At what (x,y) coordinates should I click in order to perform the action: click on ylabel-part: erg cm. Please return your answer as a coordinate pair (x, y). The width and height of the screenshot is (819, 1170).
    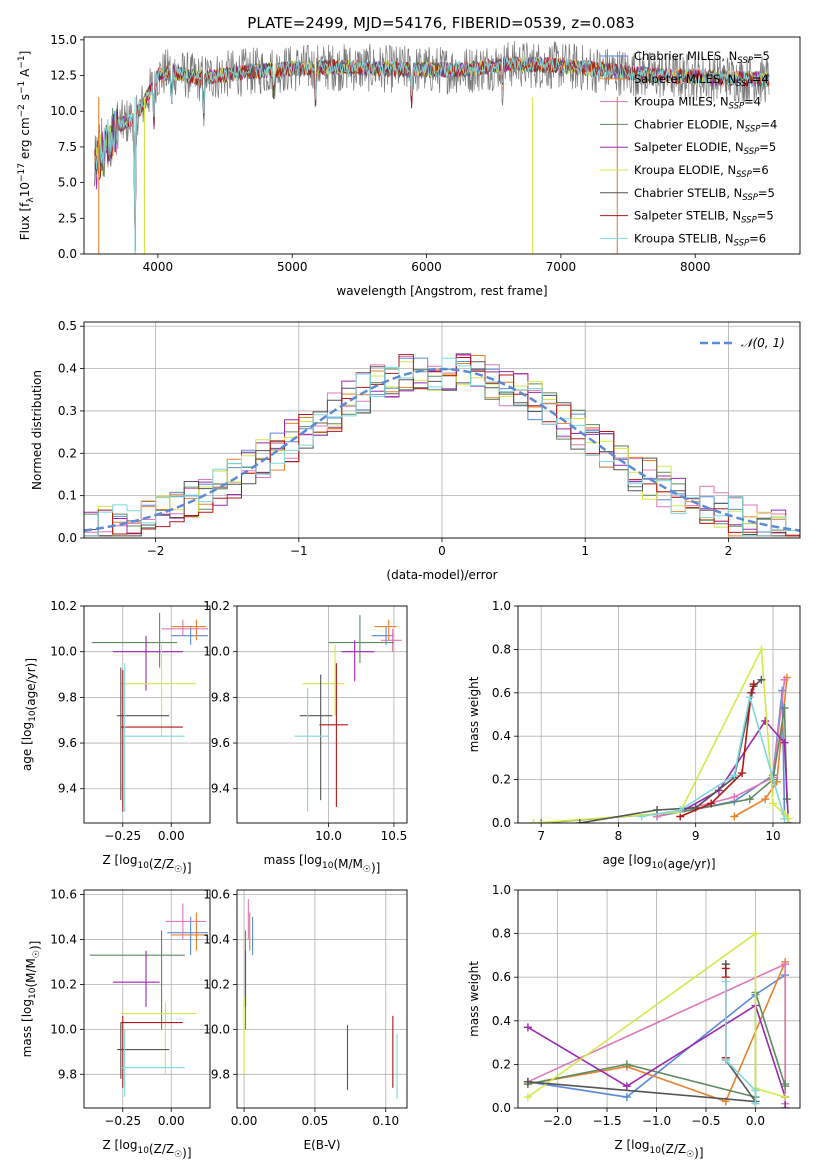
    Looking at the image, I should click on (25, 140).